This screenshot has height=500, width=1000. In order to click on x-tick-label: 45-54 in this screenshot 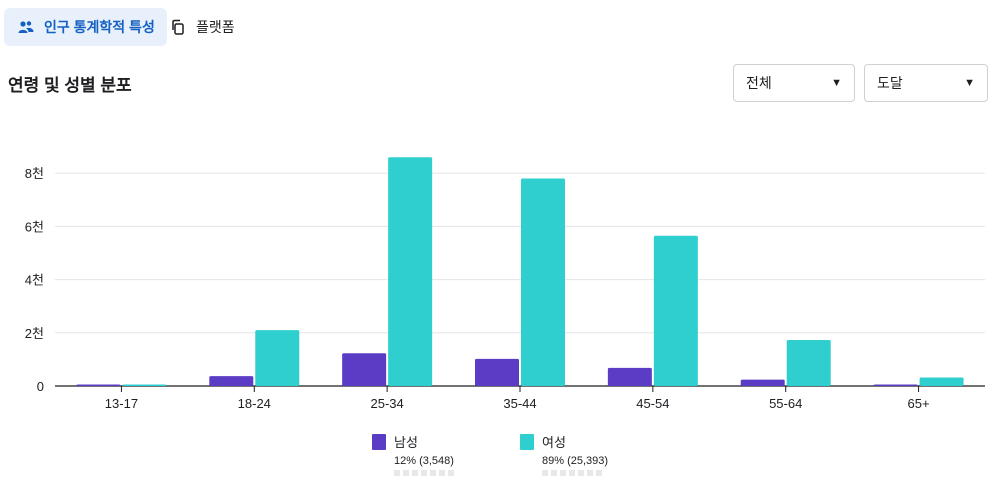, I will do `click(652, 403)`.